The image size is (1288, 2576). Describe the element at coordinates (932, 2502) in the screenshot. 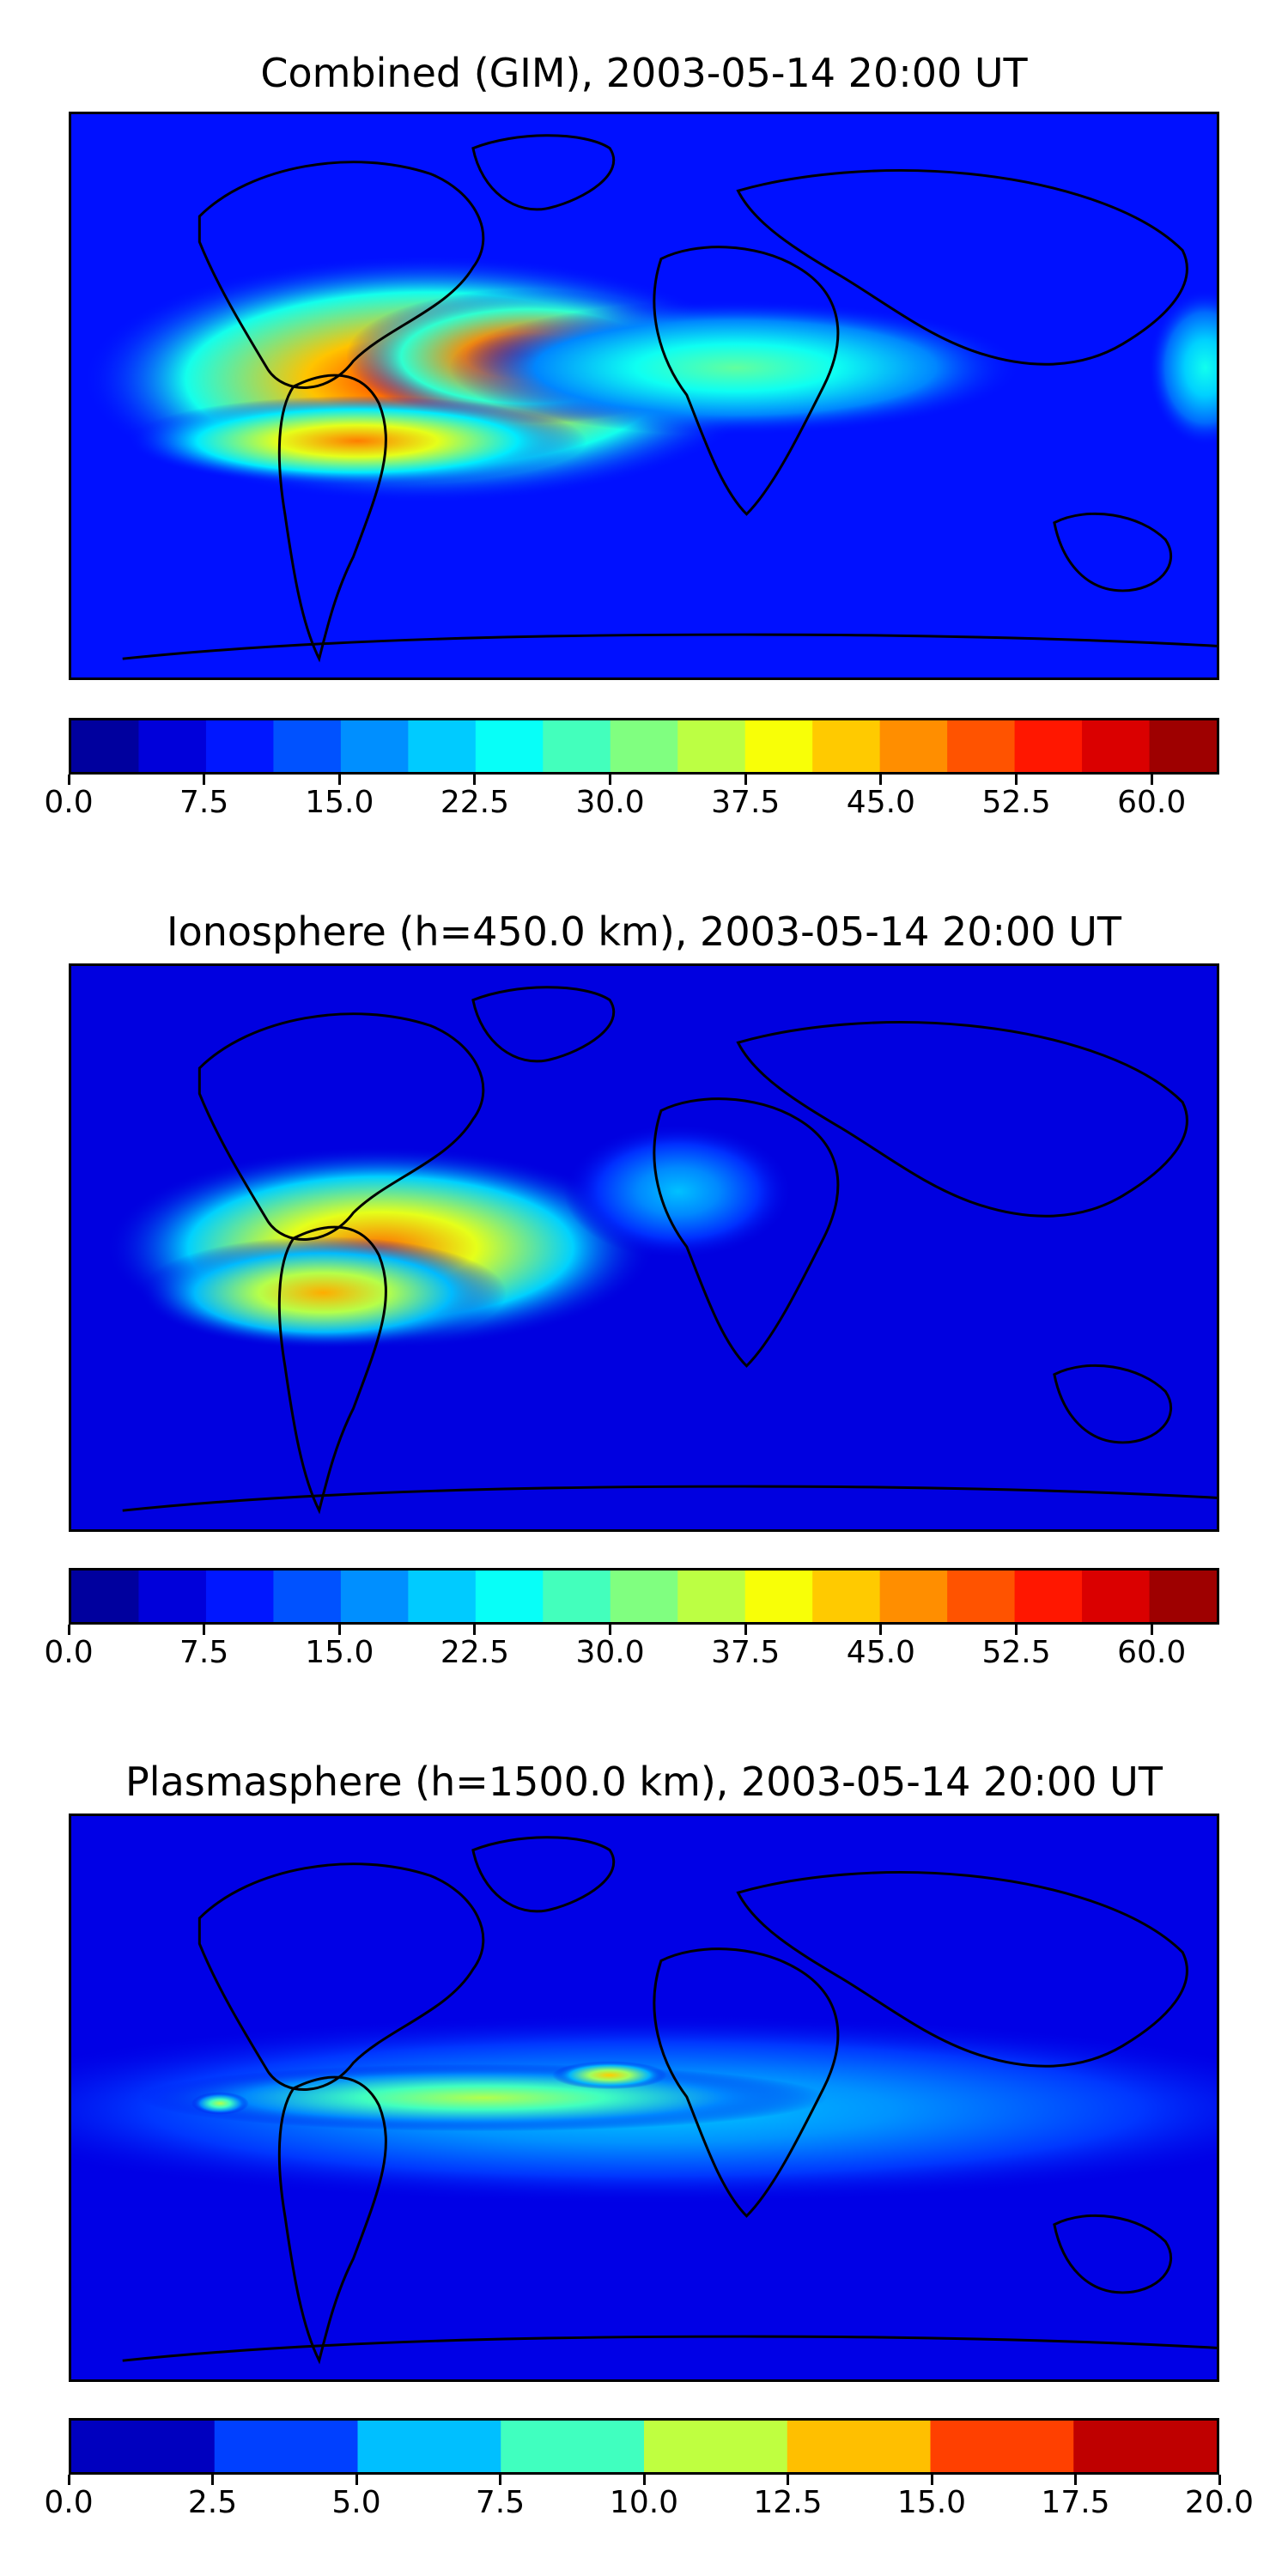

I see `tick-label: 15.0` at that location.